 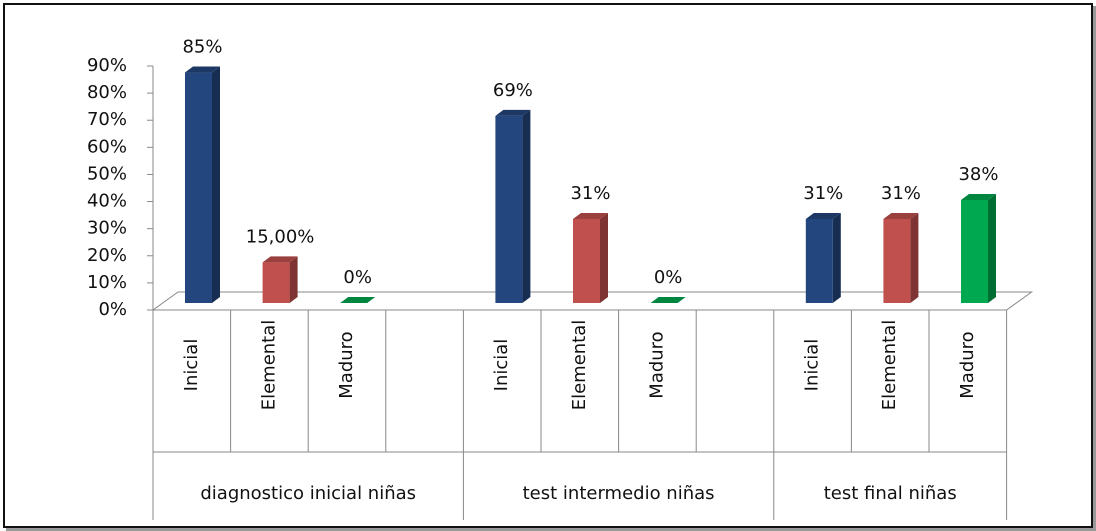 What do you see at coordinates (978, 174) in the screenshot?
I see `value-label: 38%` at bounding box center [978, 174].